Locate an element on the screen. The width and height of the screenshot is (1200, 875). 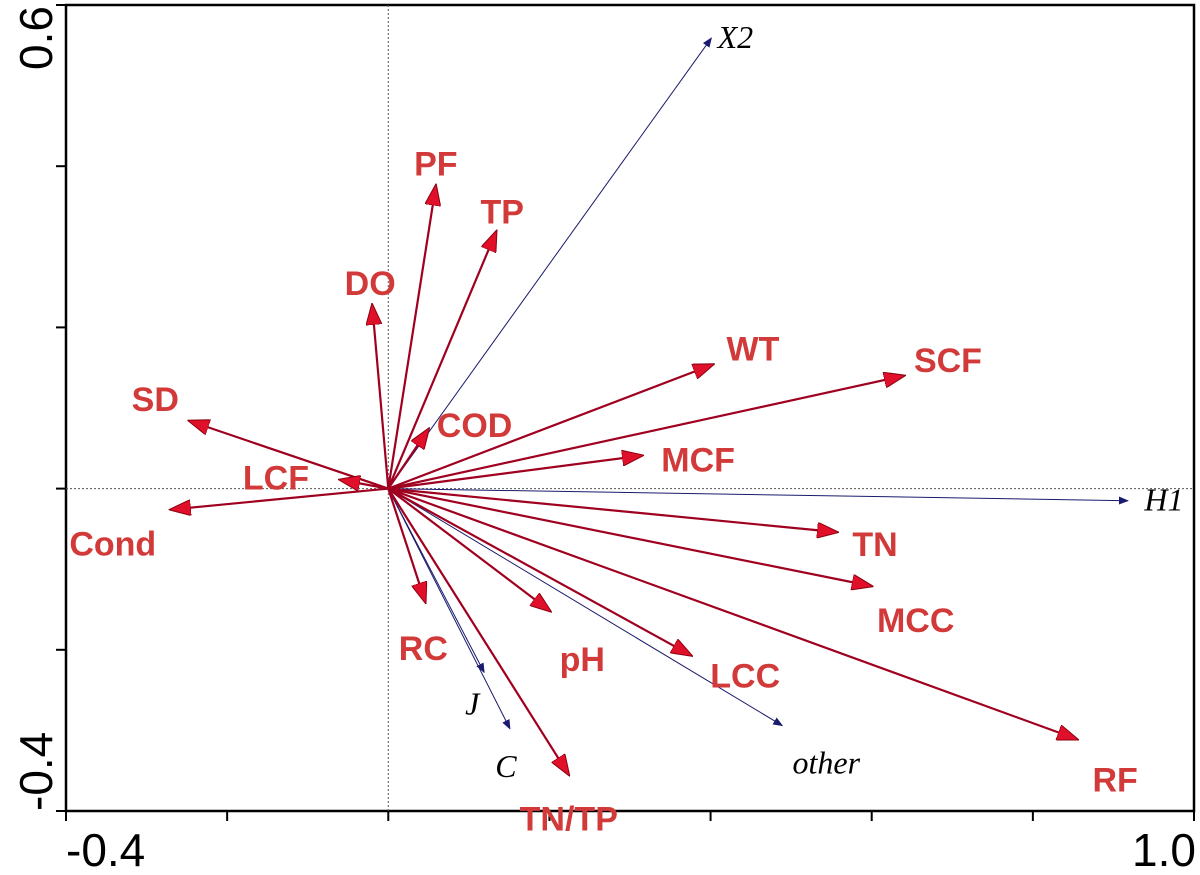
env-label-ph: pH is located at coordinates (582, 660).